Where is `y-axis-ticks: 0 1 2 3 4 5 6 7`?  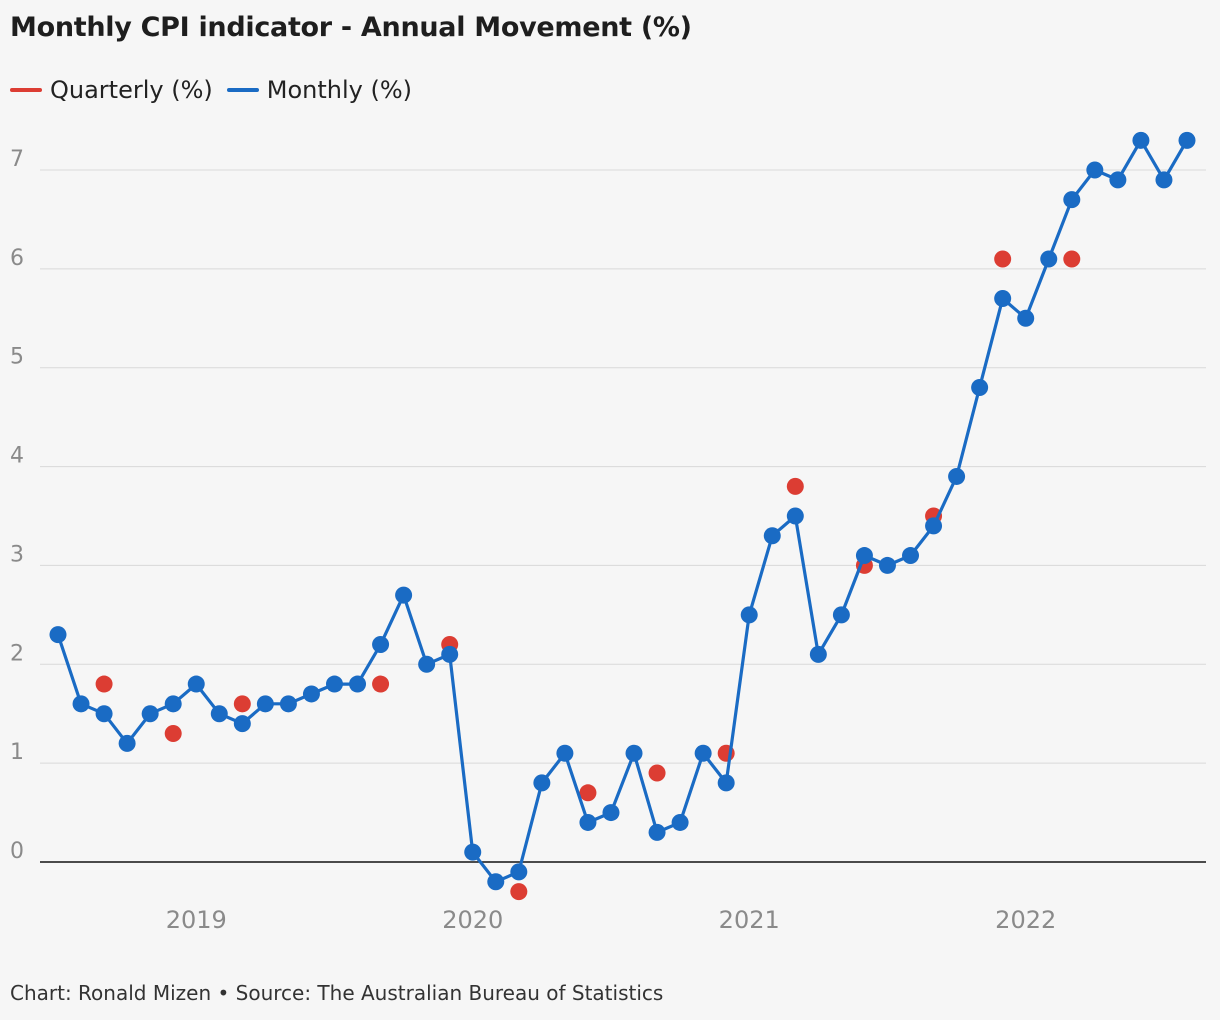 y-axis-ticks: 0 1 2 3 4 5 6 7 is located at coordinates (17, 505).